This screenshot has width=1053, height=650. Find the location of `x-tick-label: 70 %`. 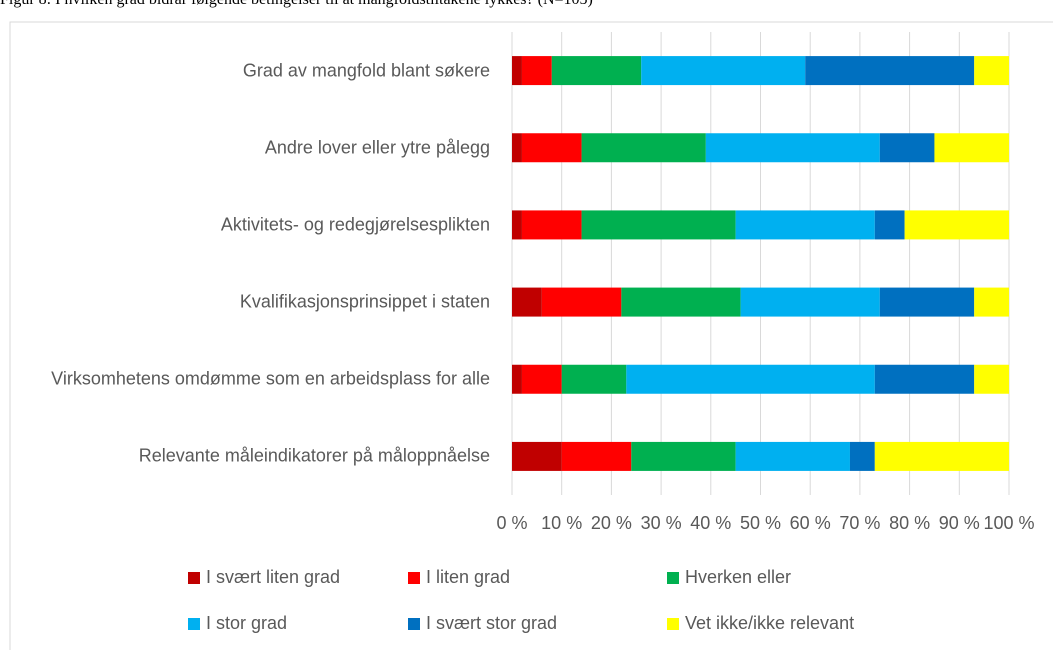

x-tick-label: 70 % is located at coordinates (859, 523).